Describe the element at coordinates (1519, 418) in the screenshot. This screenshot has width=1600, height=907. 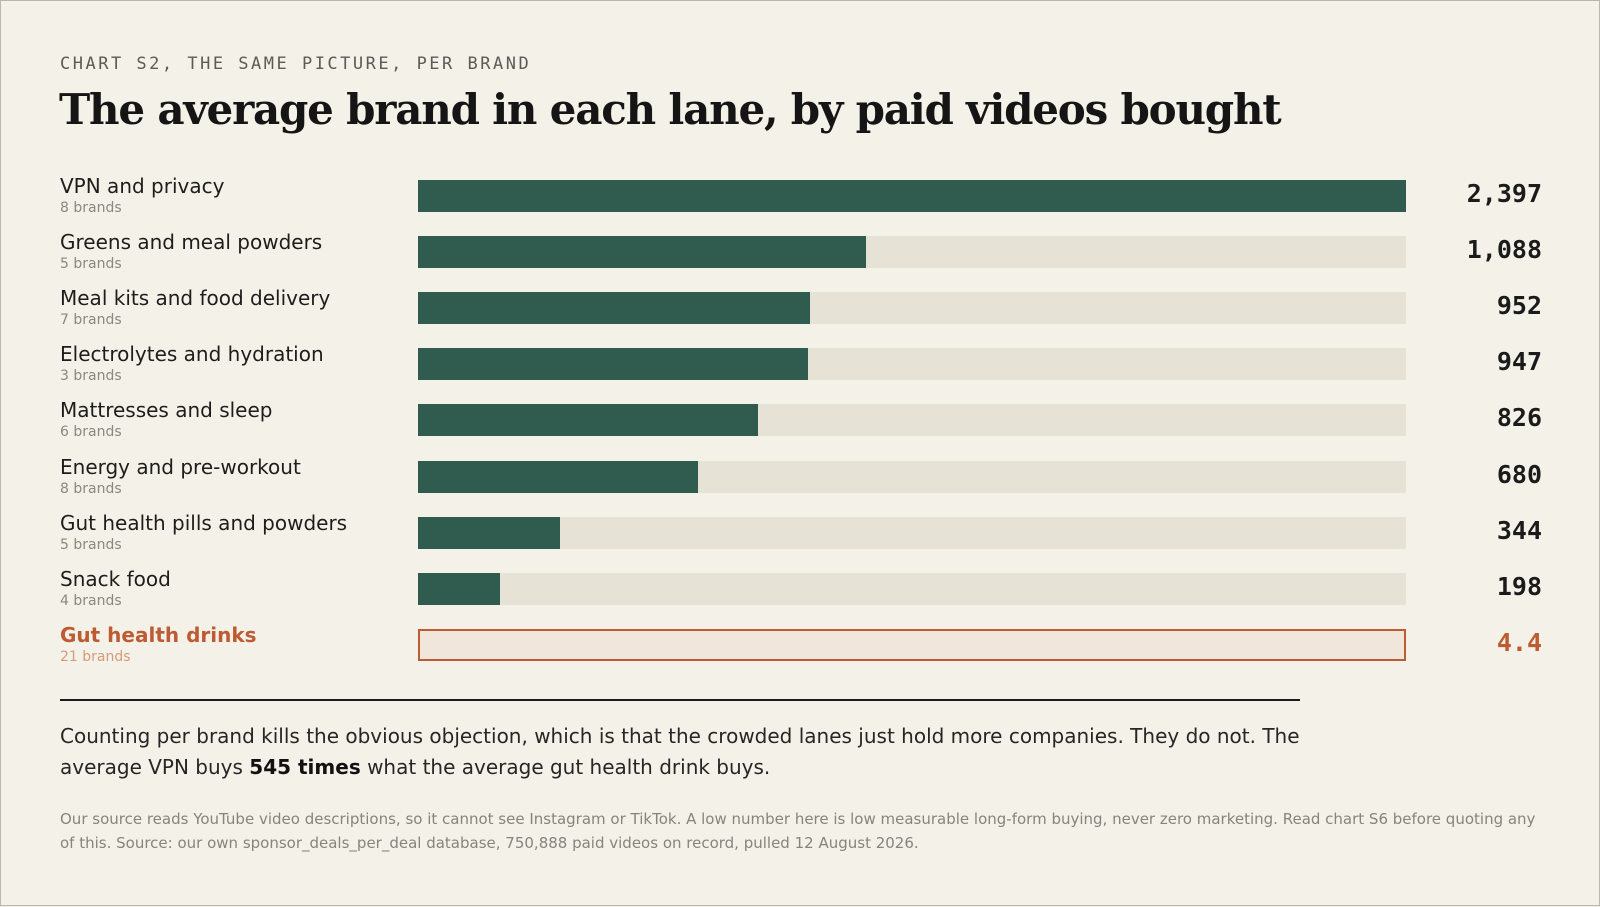
I see `bar-value-label: 826` at that location.